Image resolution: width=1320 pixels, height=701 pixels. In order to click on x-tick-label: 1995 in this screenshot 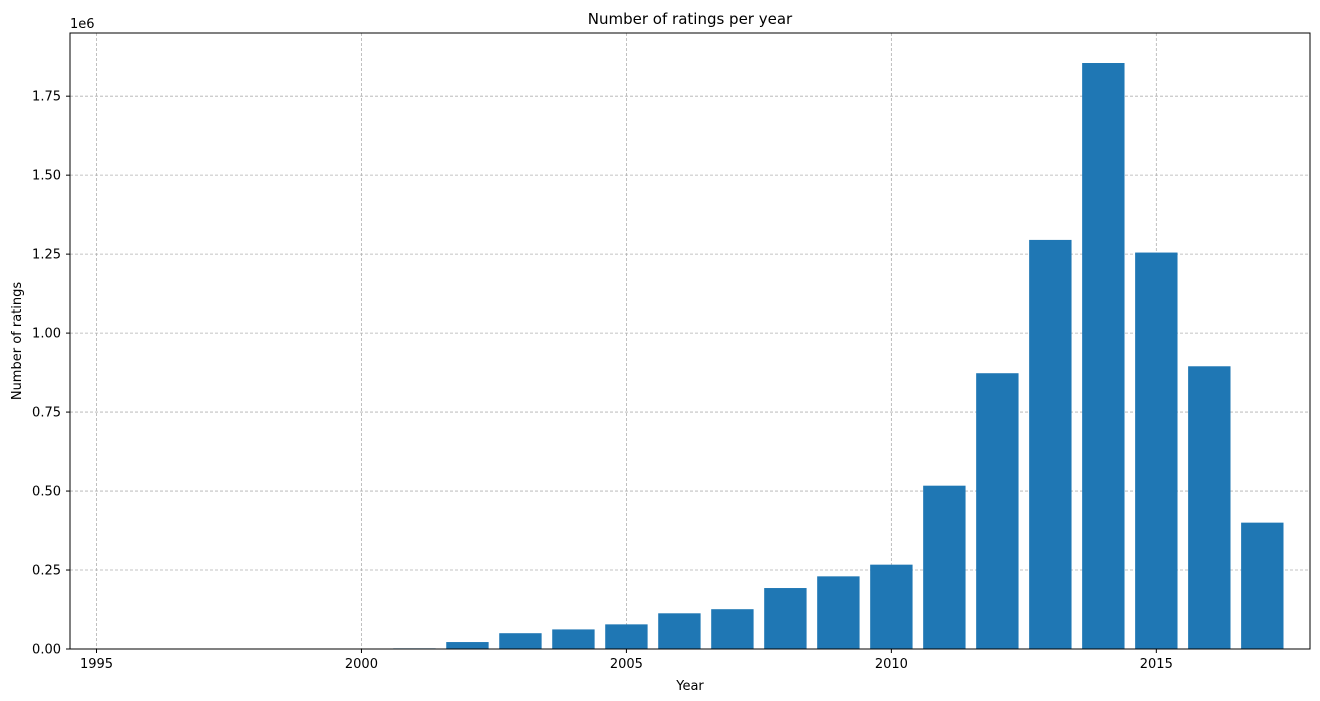, I will do `click(96, 664)`.